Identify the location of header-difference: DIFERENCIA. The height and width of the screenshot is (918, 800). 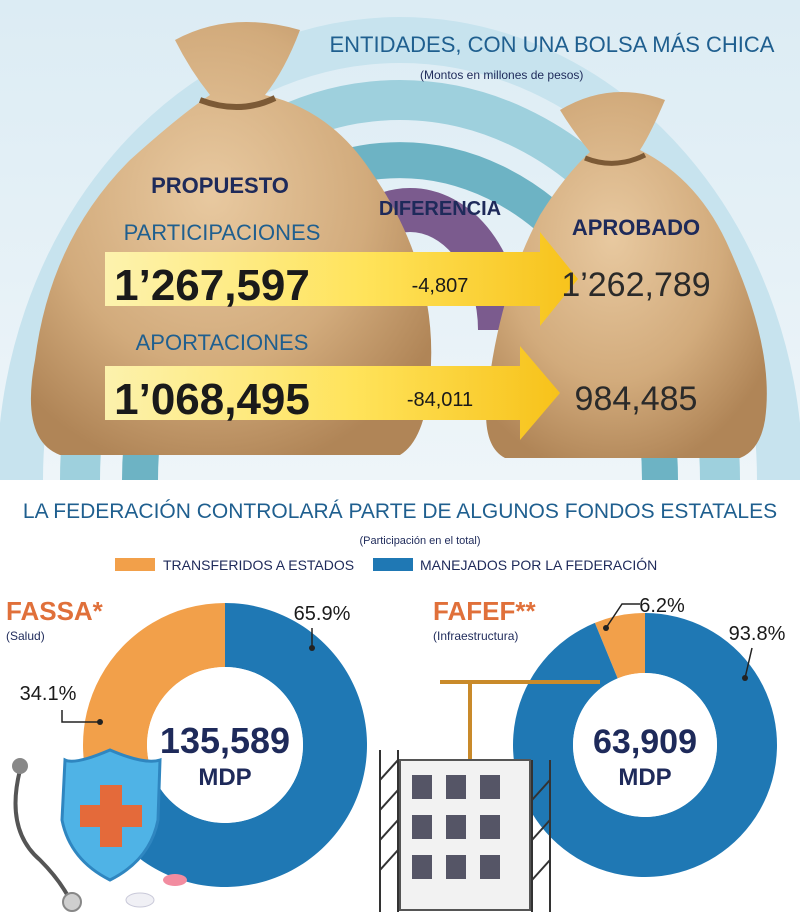
(440, 209).